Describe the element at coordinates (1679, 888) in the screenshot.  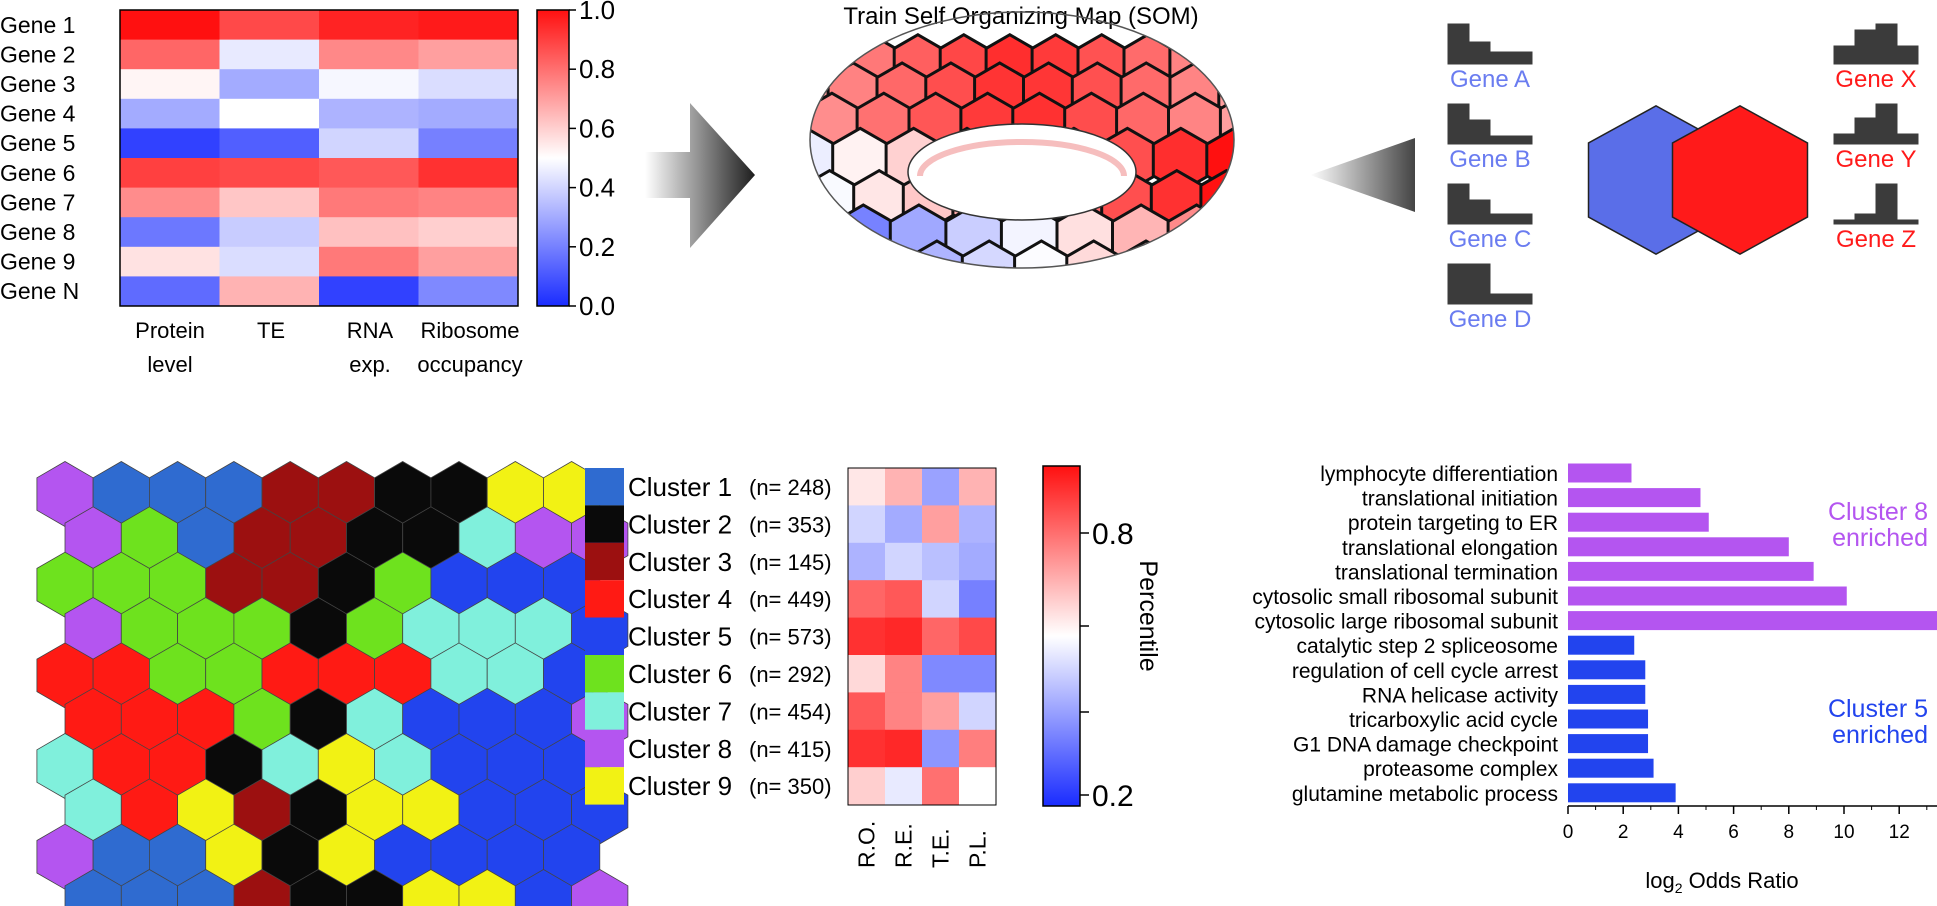
I see `x-axis-label-subscript: 2` at that location.